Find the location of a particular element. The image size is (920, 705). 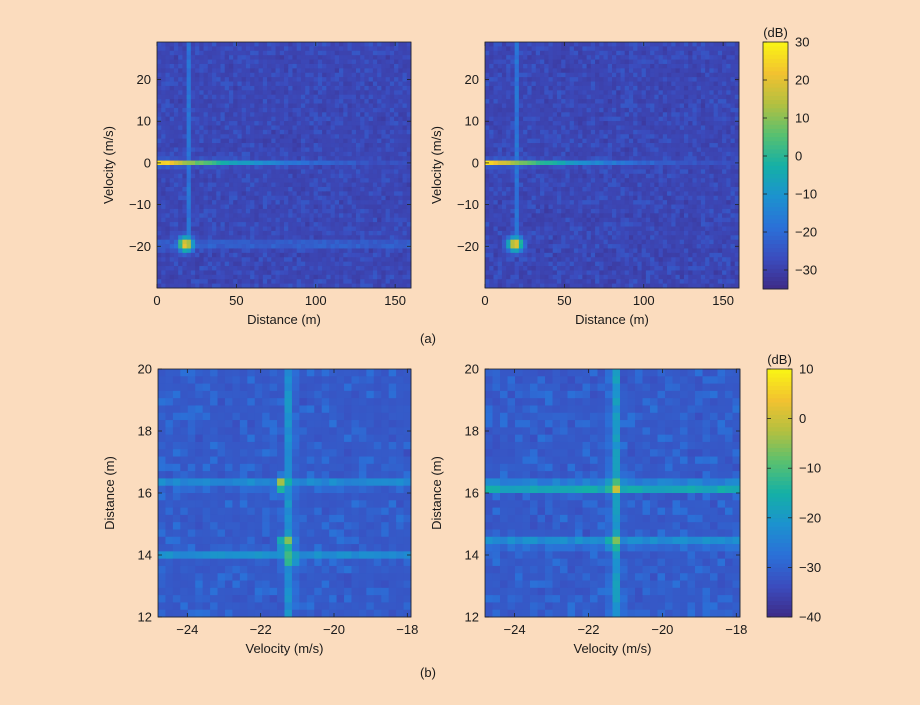

plot-frame is located at coordinates (284, 165).